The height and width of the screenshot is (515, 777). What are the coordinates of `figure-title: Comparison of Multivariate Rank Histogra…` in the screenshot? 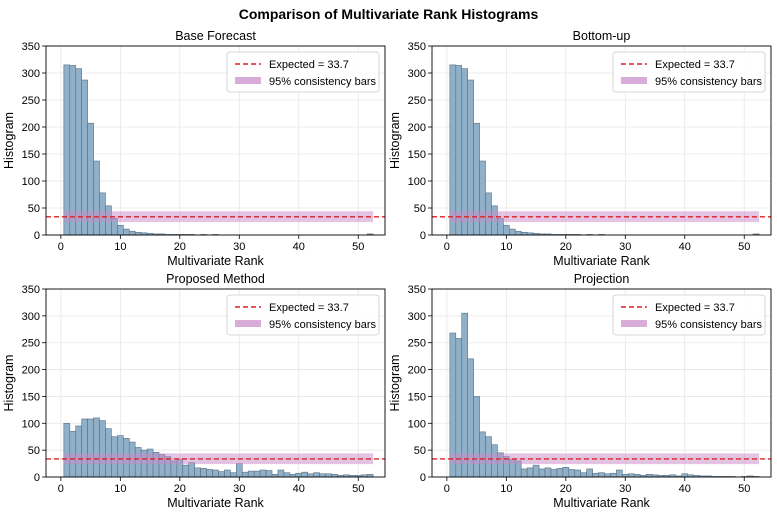 It's located at (389, 14).